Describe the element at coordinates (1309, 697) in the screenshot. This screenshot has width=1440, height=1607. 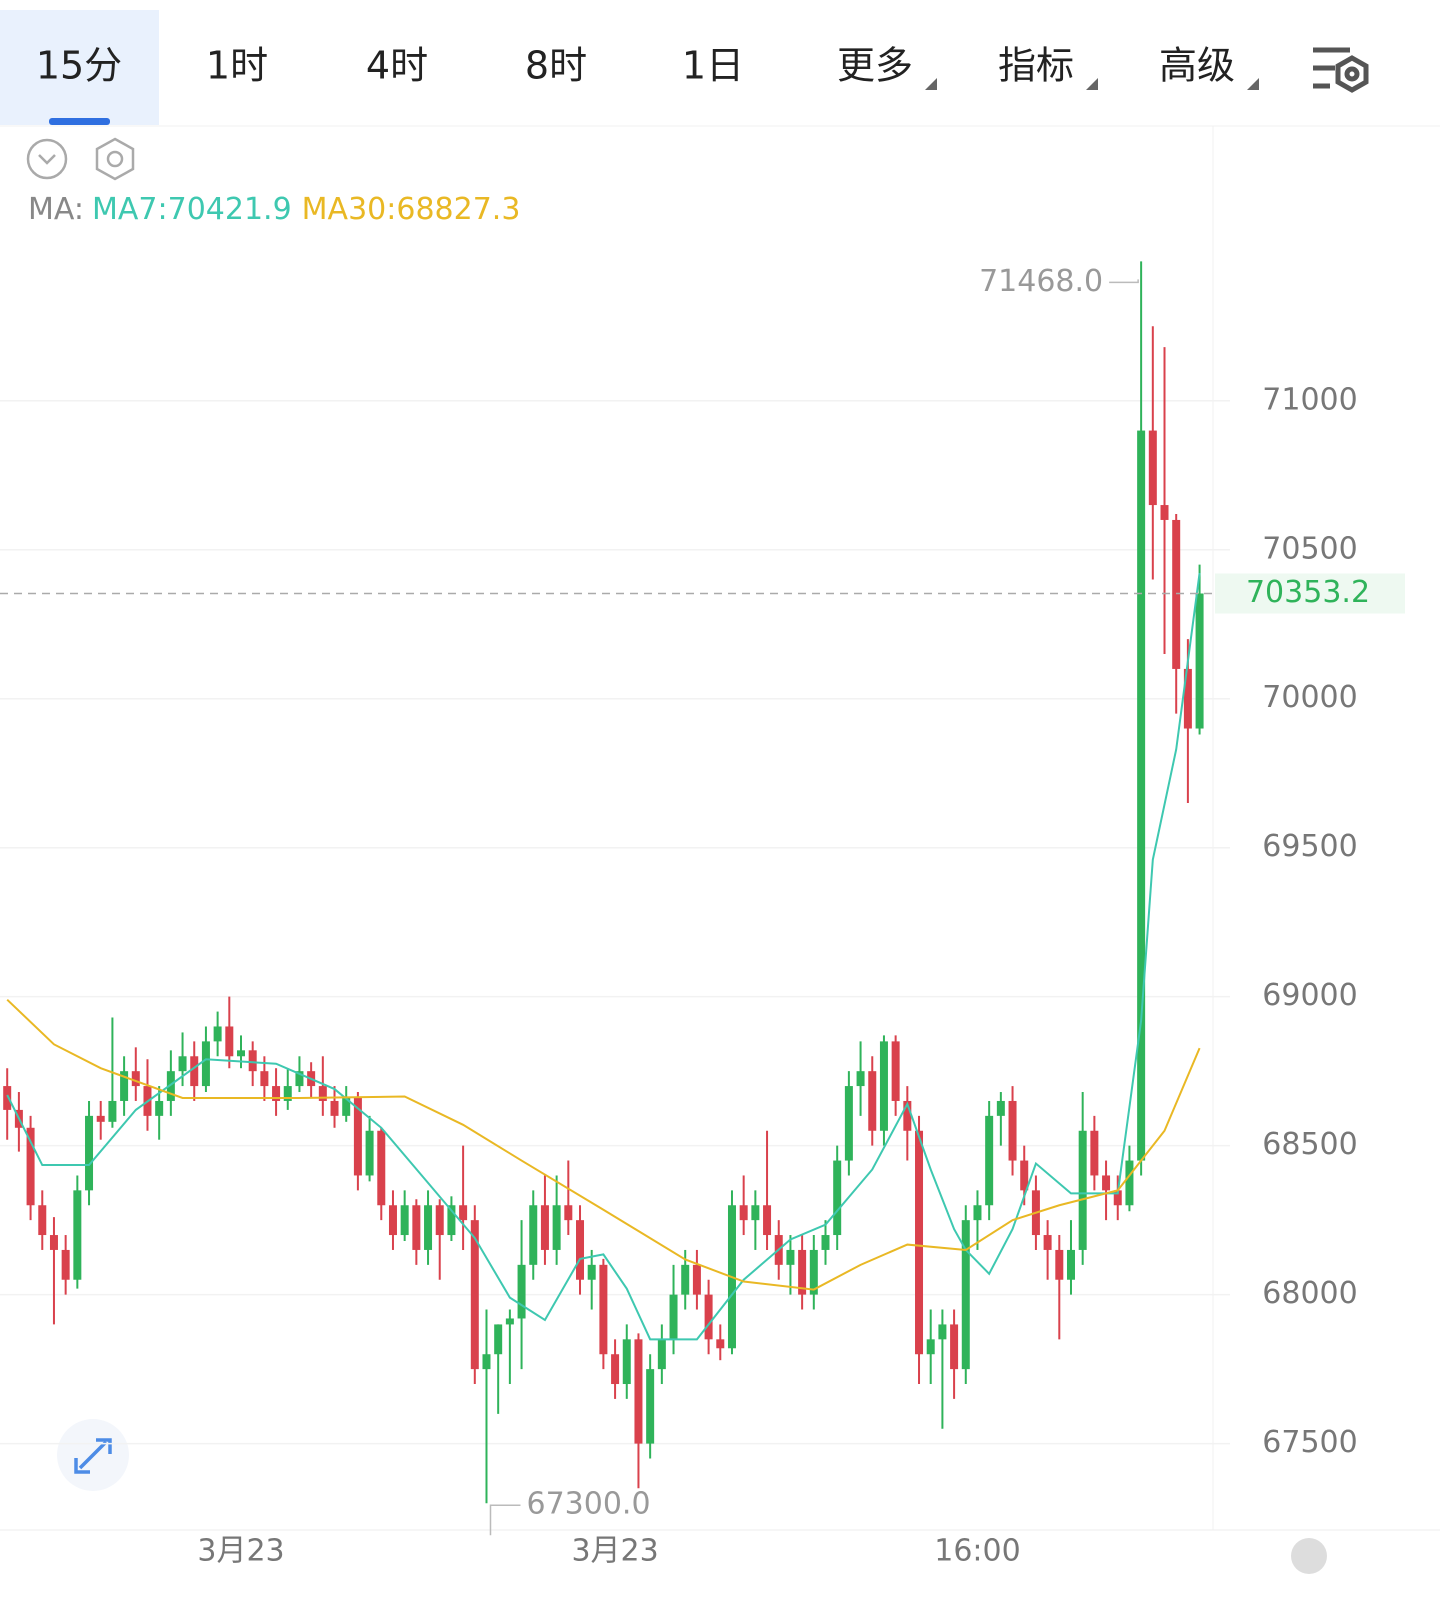
I see `y-tick-label: 70000` at that location.